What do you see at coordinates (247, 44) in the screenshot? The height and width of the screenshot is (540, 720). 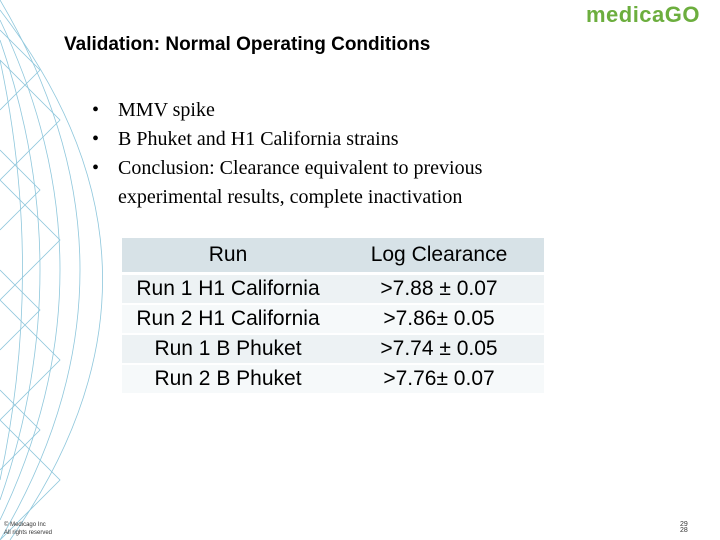 I see `slide-title: Validation: Normal Operating Conditions` at bounding box center [247, 44].